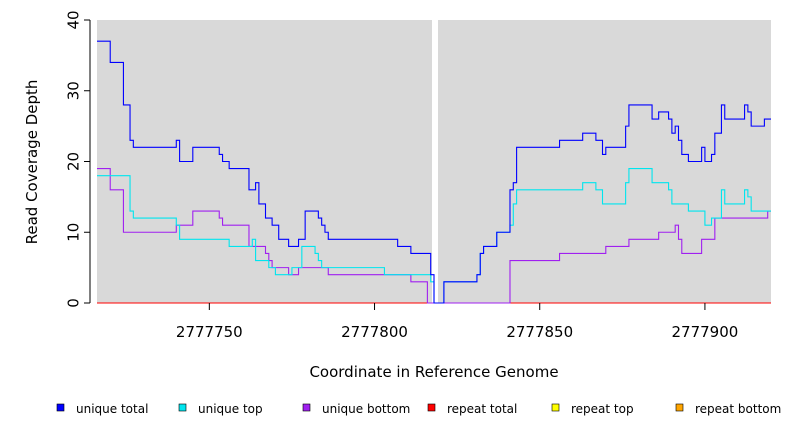 Image resolution: width=792 pixels, height=432 pixels. Describe the element at coordinates (374, 332) in the screenshot. I see `x-tick-label: 2777800` at that location.